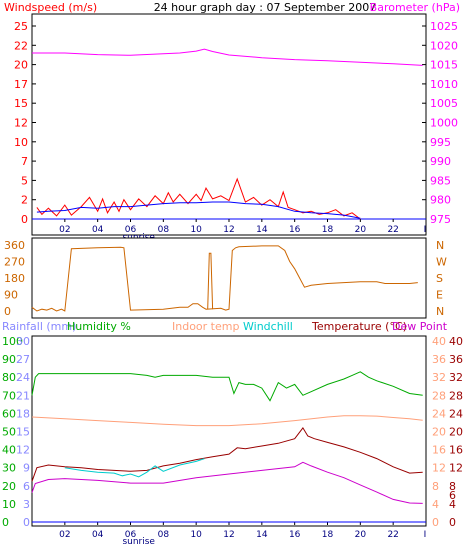 This screenshot has height=556, width=463. What do you see at coordinates (439, 295) in the screenshot?
I see `direction-right-tick-label: E` at bounding box center [439, 295].